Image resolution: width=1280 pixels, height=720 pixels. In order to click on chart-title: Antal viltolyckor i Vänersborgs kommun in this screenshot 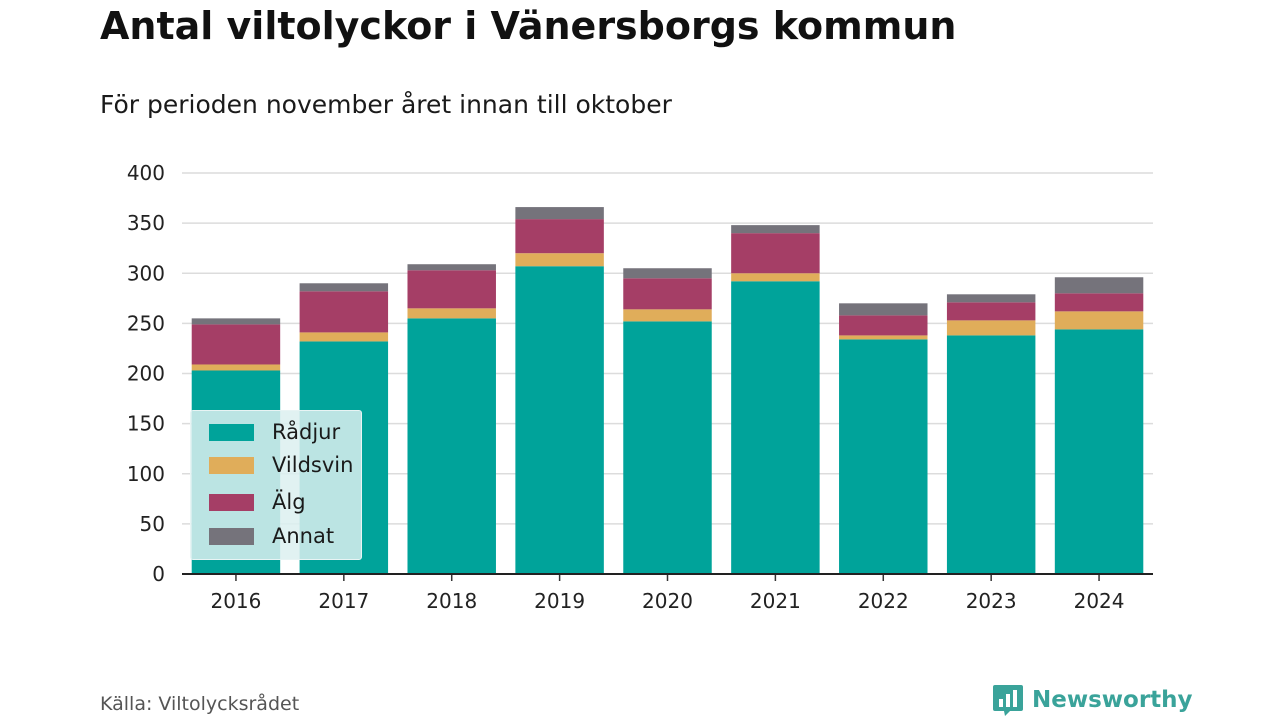, I will do `click(528, 26)`.